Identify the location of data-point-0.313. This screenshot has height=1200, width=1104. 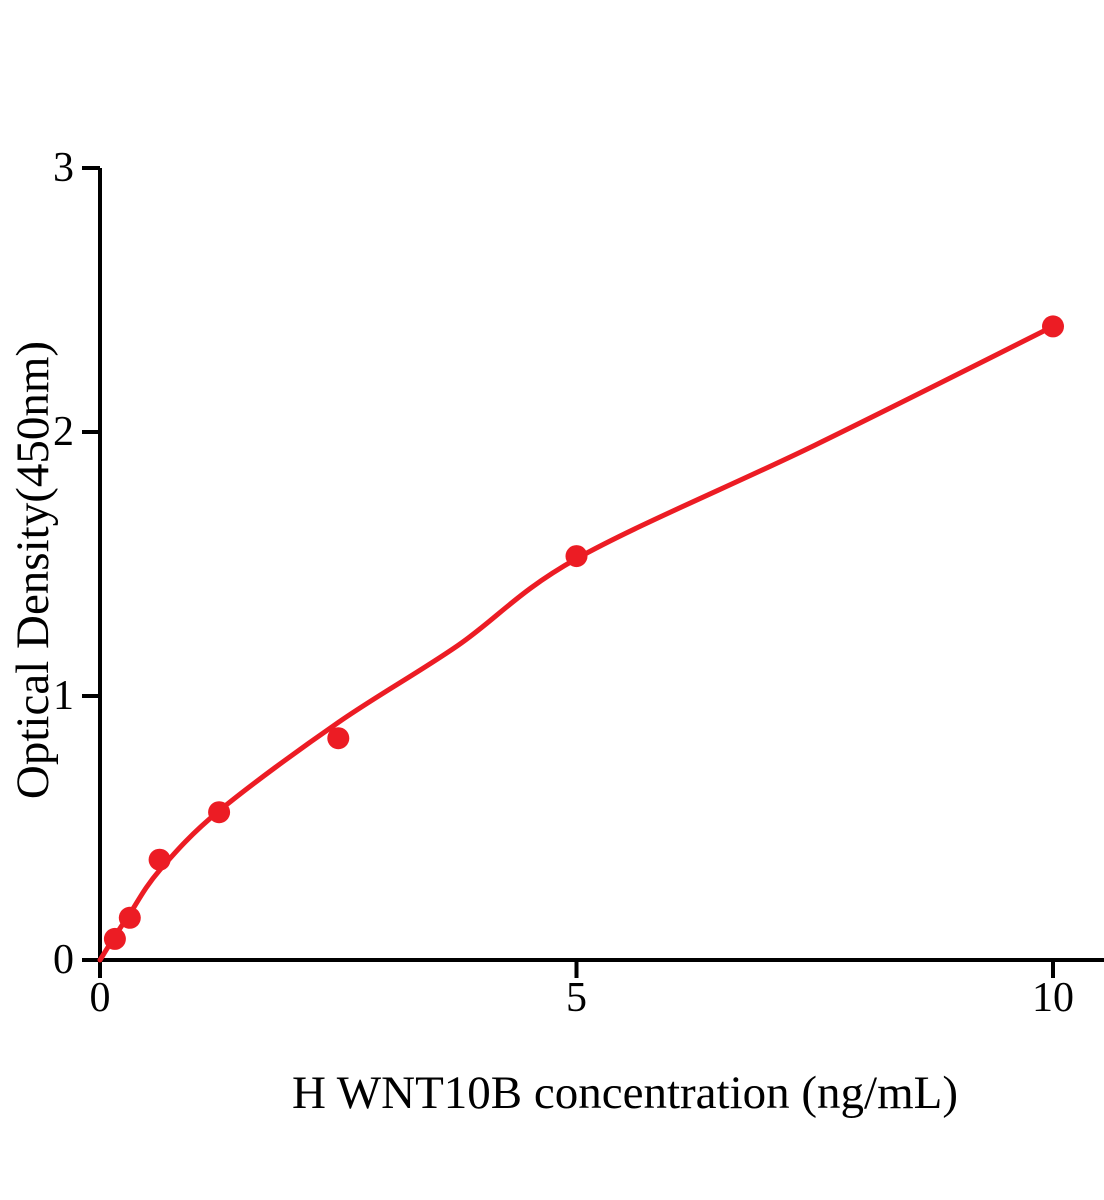
(129, 917).